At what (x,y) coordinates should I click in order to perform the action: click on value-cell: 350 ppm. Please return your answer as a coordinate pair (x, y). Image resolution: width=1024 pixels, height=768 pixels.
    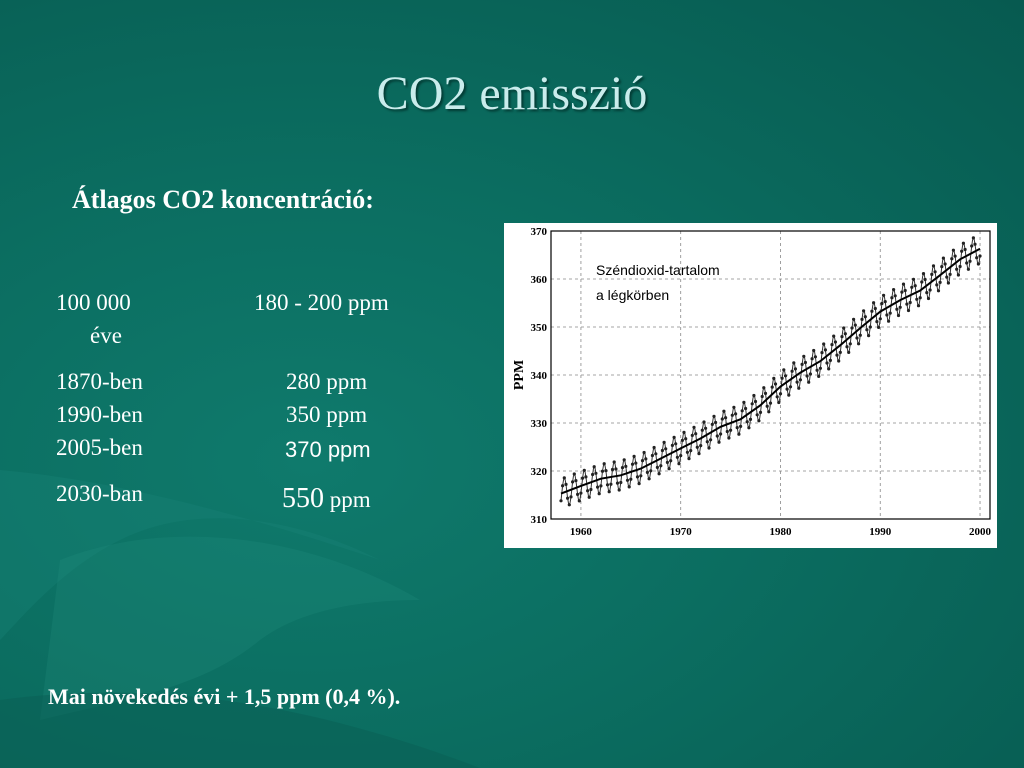
    Looking at the image, I should click on (327, 414).